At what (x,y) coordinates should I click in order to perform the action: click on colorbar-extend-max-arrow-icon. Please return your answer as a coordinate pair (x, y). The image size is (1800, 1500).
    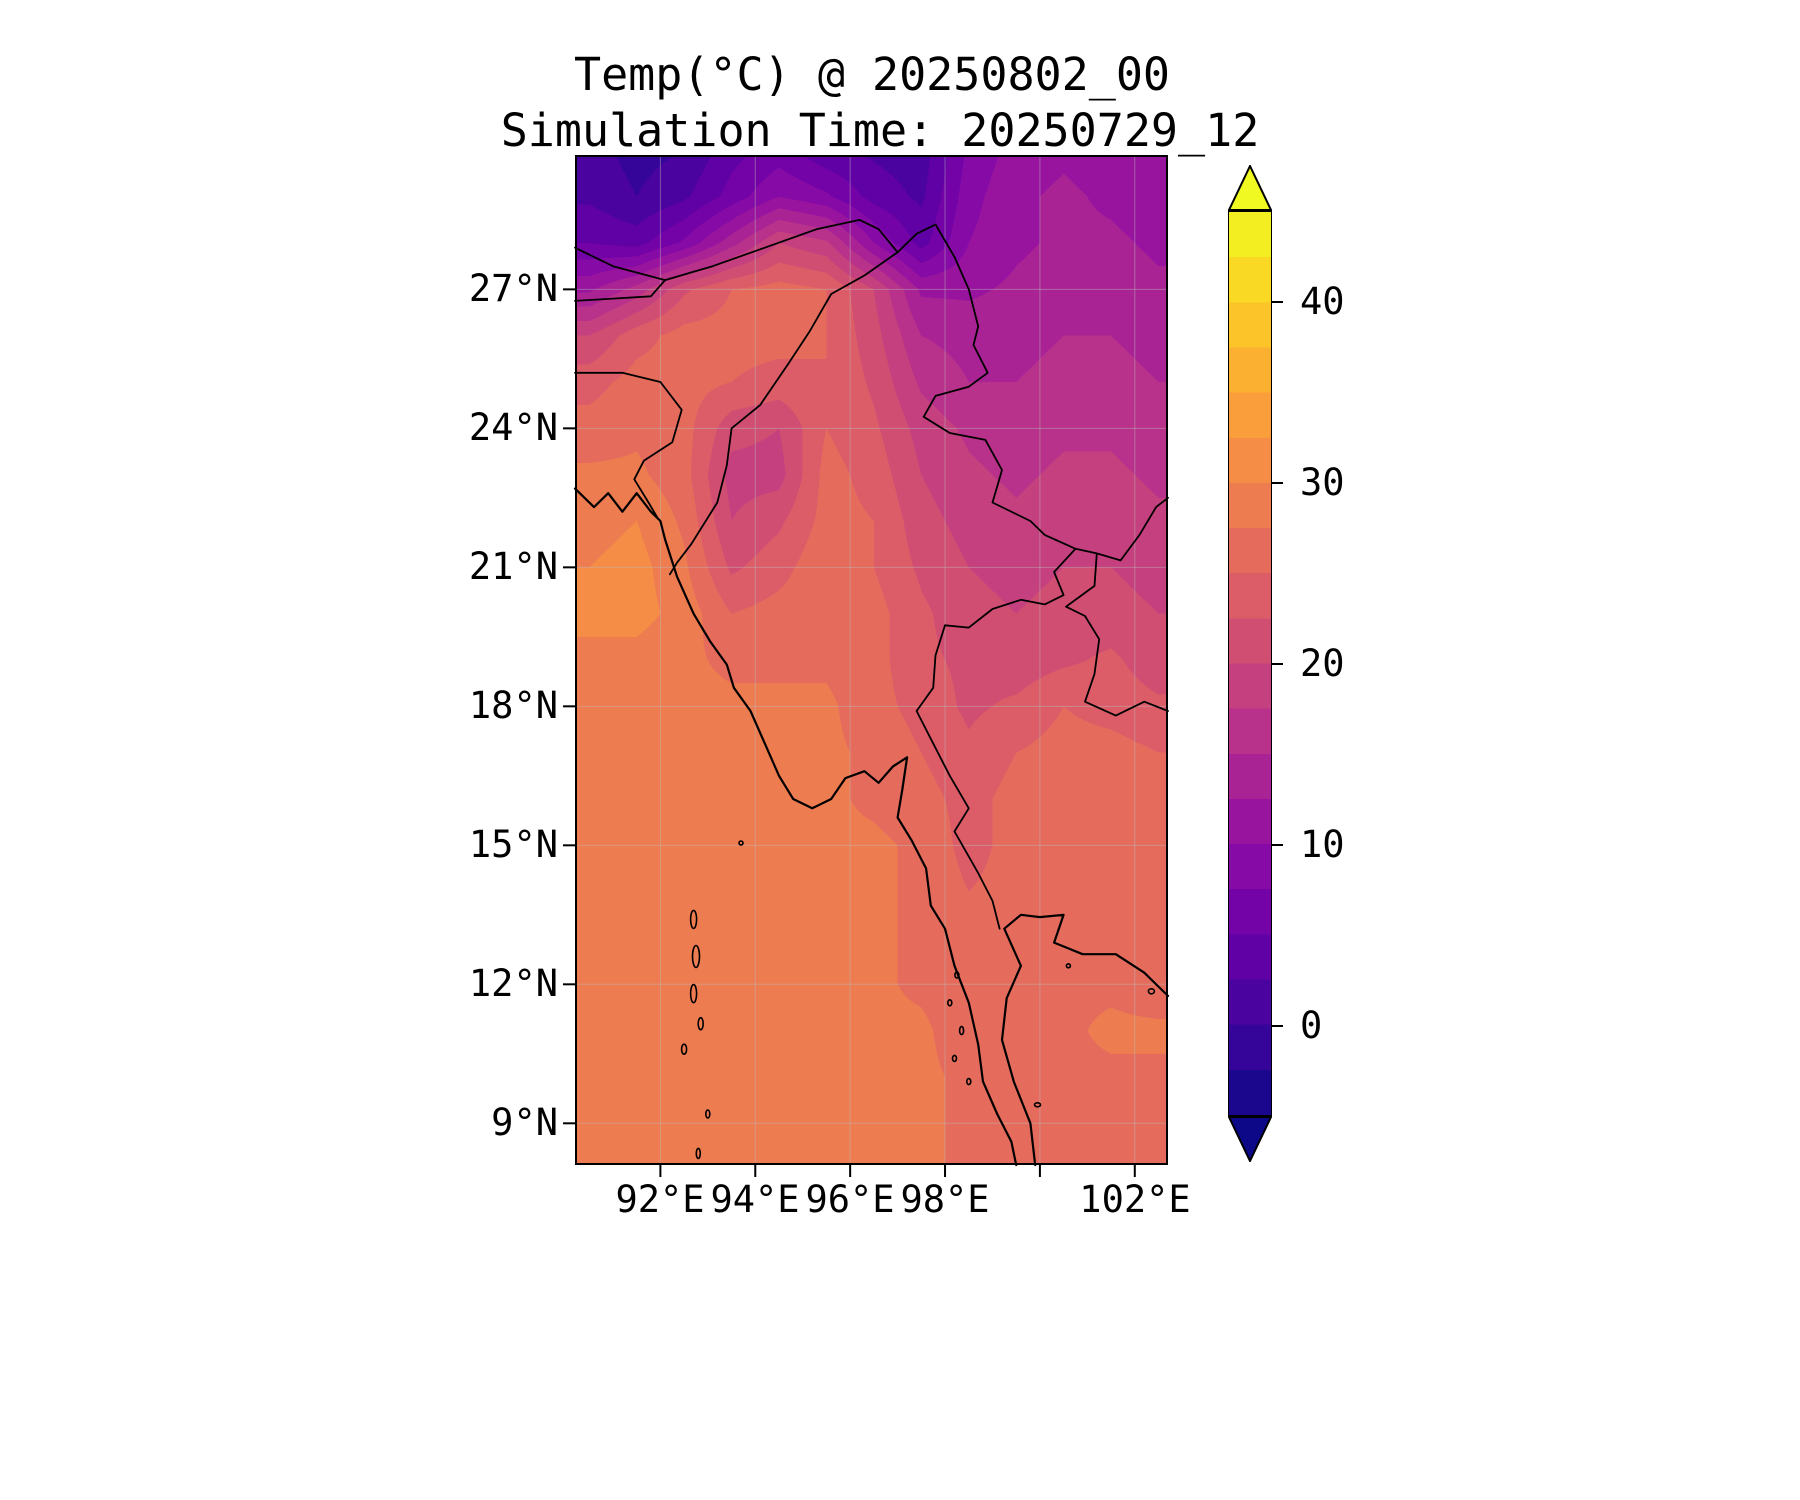
    Looking at the image, I should click on (1250, 188).